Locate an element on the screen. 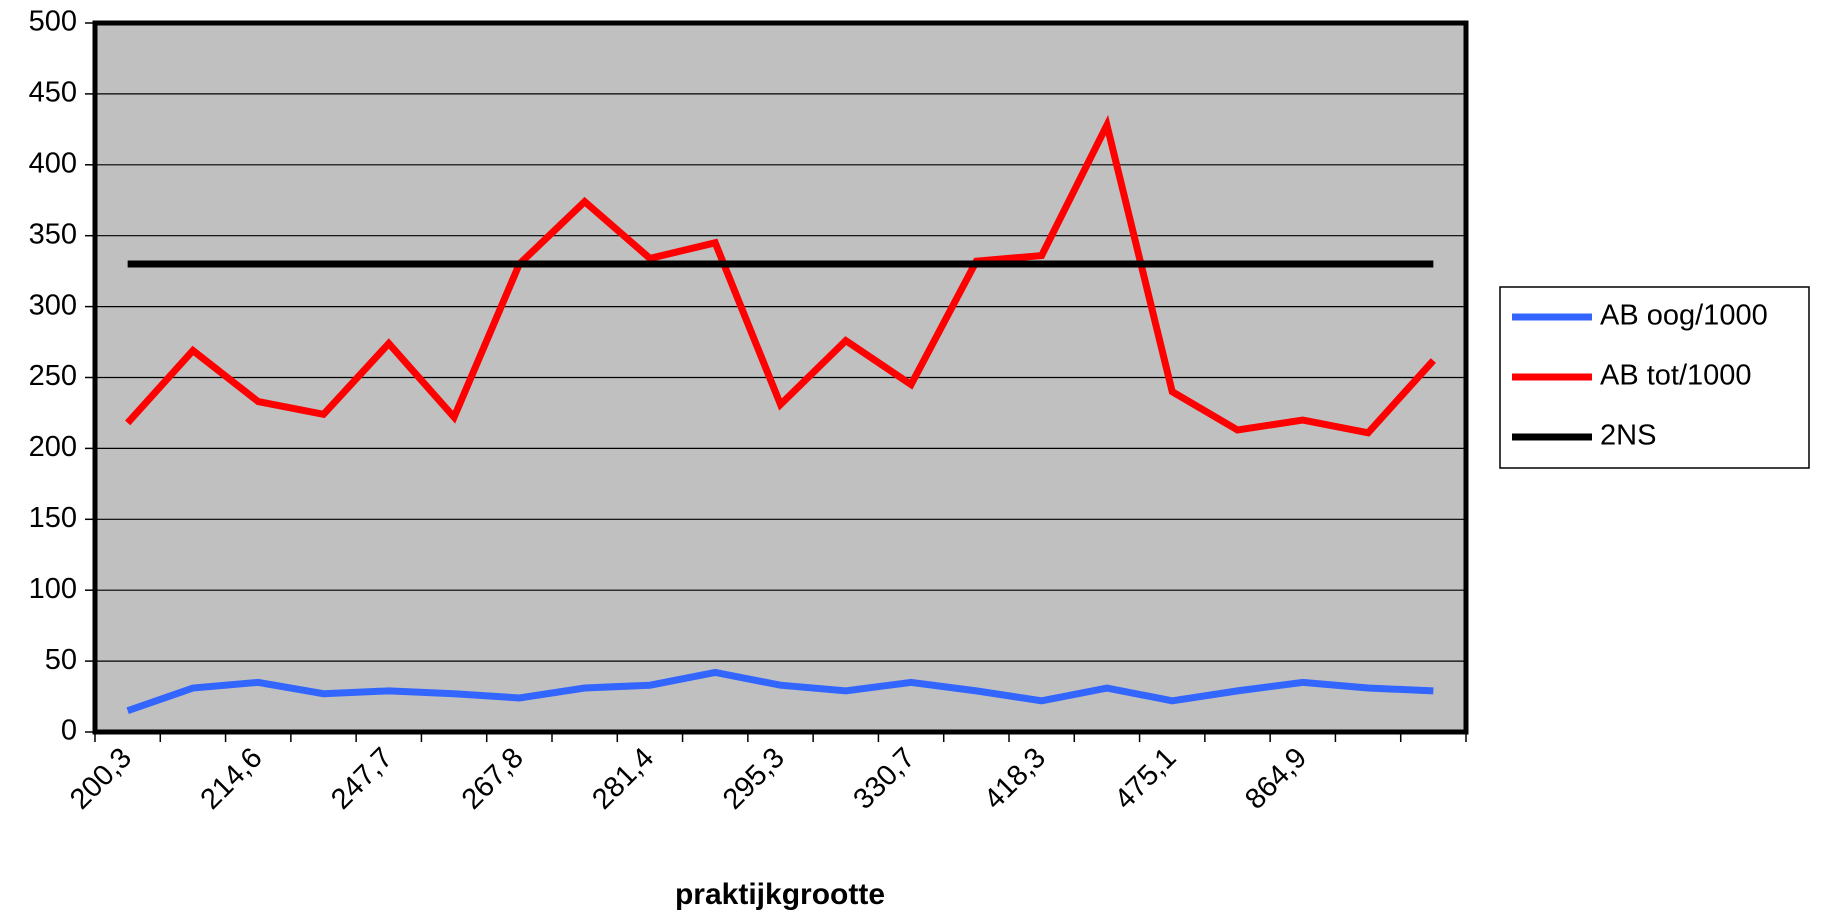 This screenshot has width=1822, height=917. y-tick-label: 450 is located at coordinates (53, 93).